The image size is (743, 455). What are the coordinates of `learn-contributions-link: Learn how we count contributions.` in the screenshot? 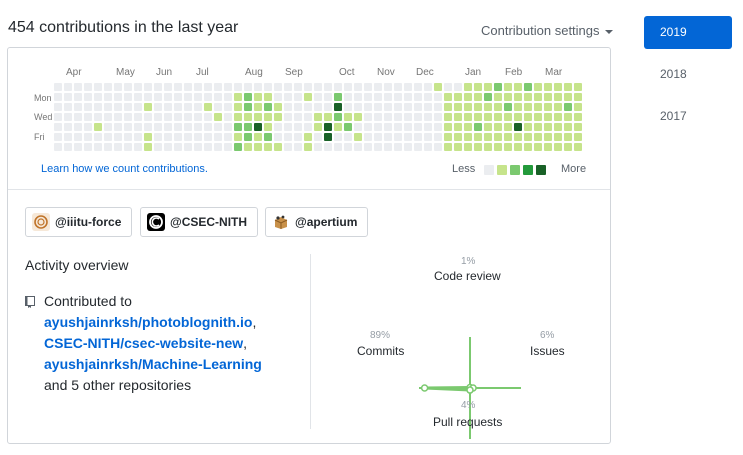 It's located at (124, 169).